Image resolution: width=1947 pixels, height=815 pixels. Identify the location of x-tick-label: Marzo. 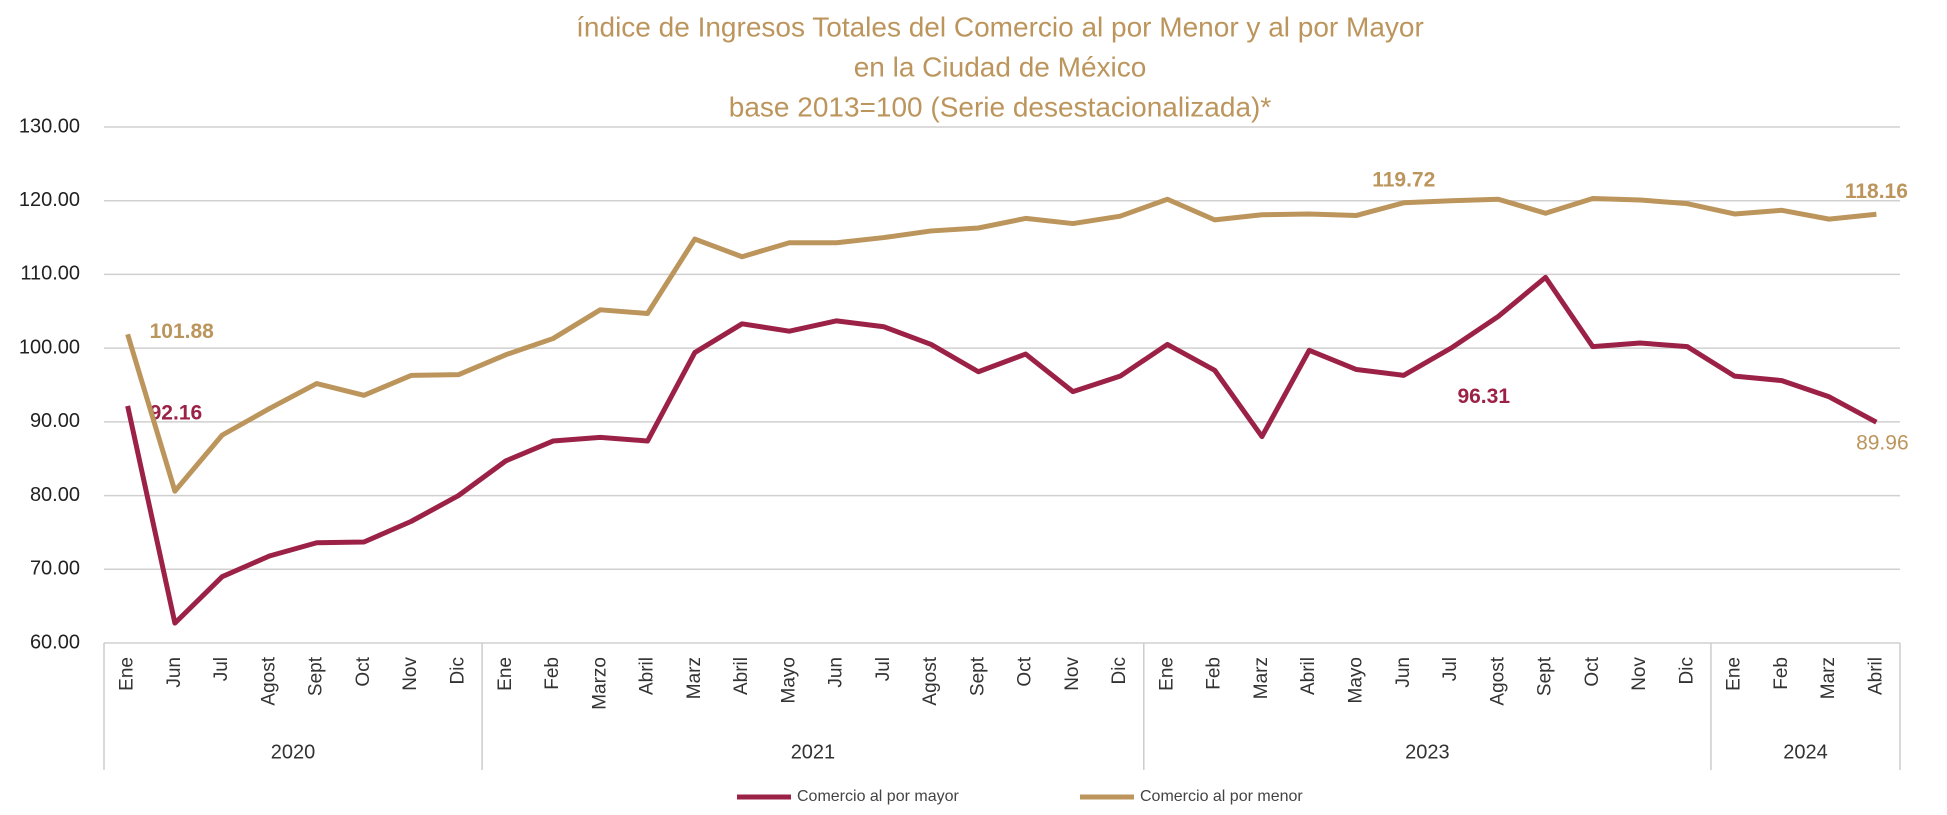
(599, 683).